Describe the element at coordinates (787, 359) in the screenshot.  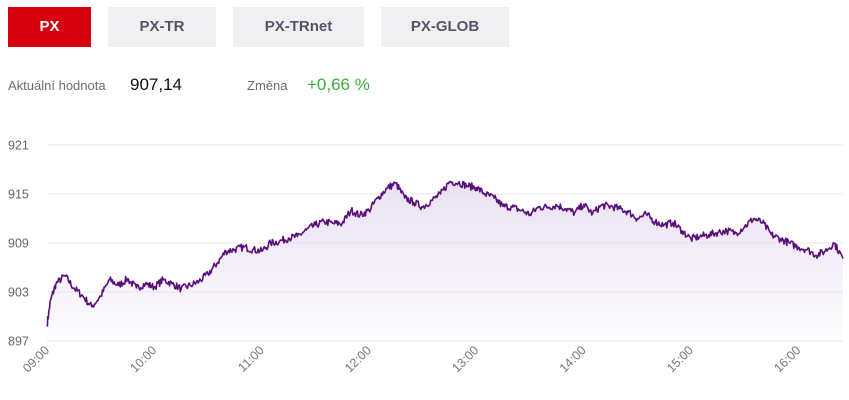
I see `x-tick-label: 16:00` at that location.